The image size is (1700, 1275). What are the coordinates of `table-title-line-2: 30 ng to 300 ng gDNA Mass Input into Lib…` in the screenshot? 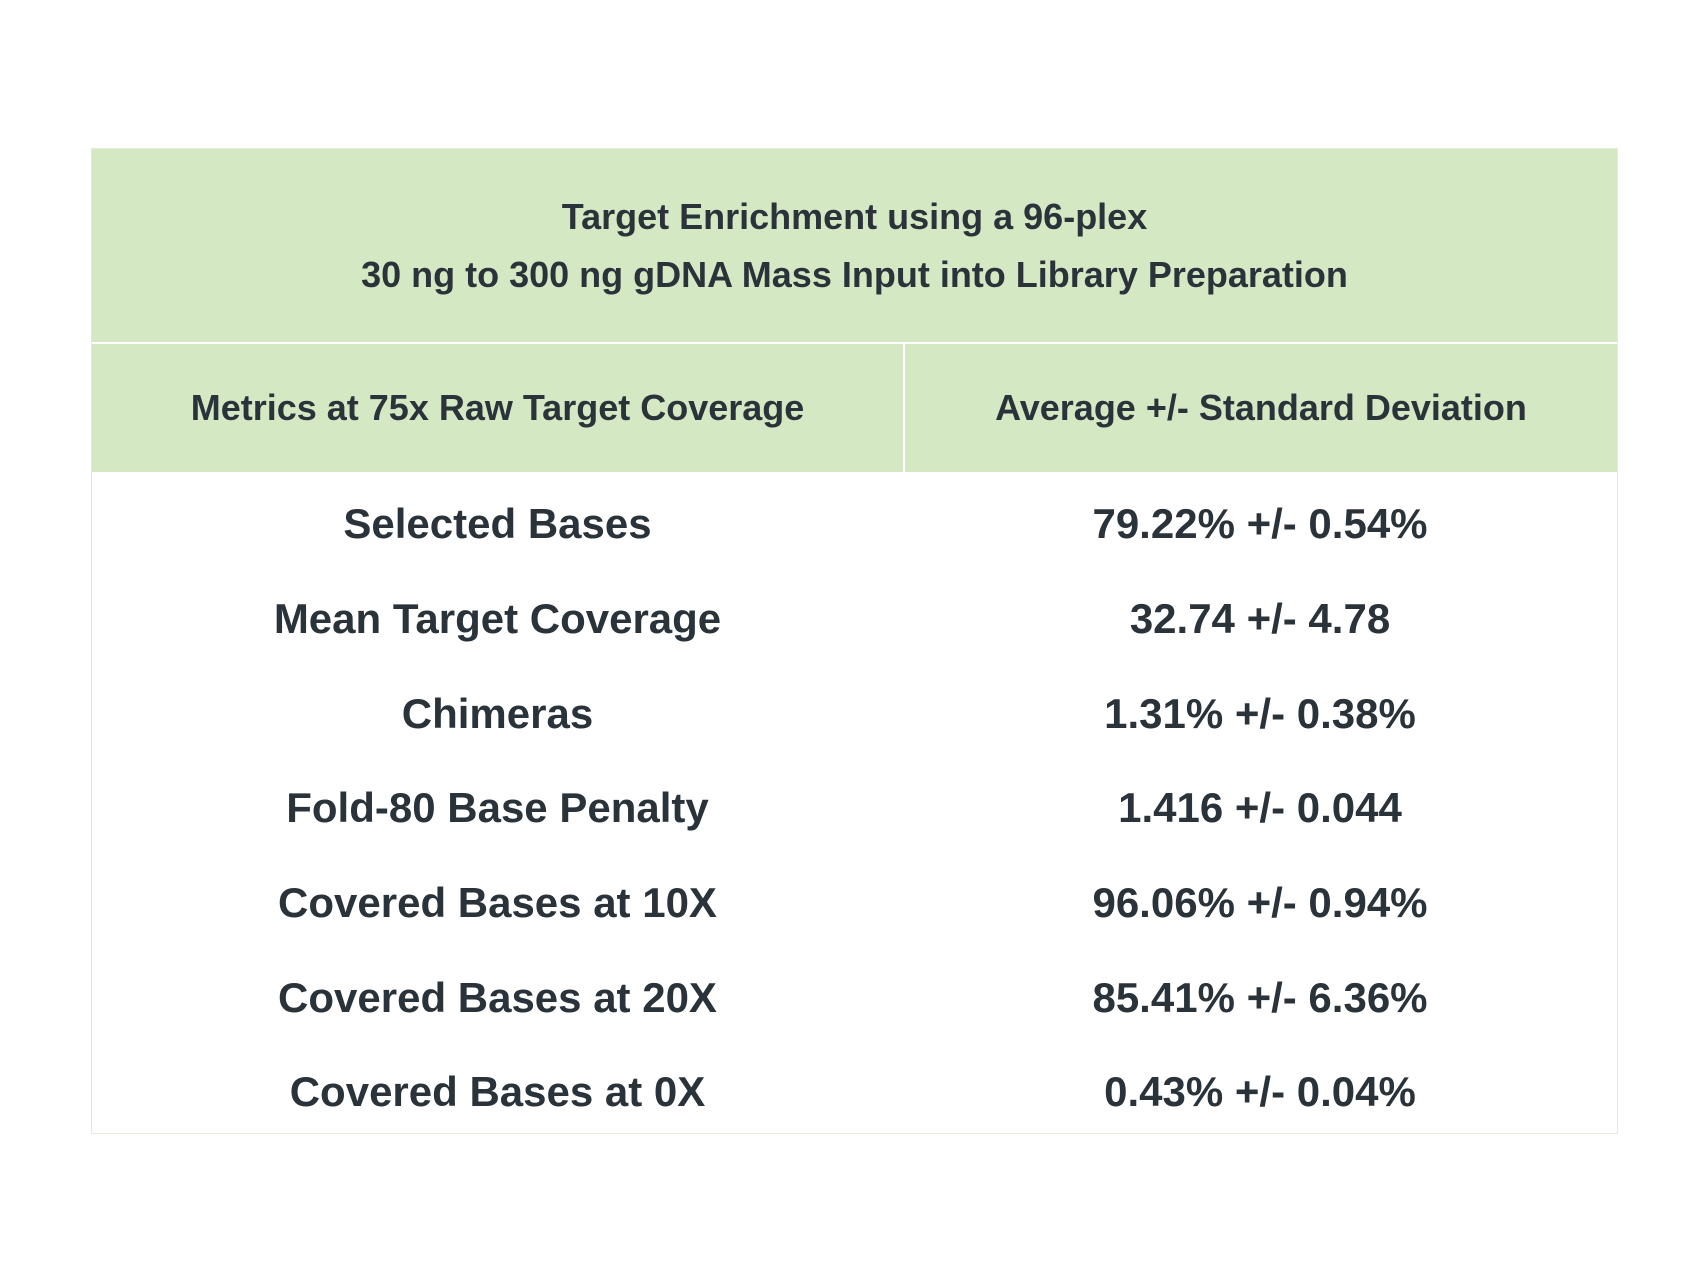 It's located at (854, 274).